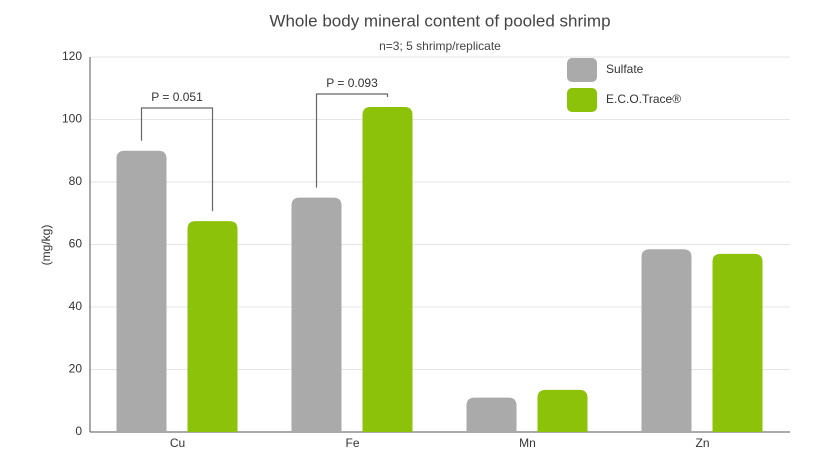  Describe the element at coordinates (177, 97) in the screenshot. I see `p-value-label: P = 0.051` at that location.